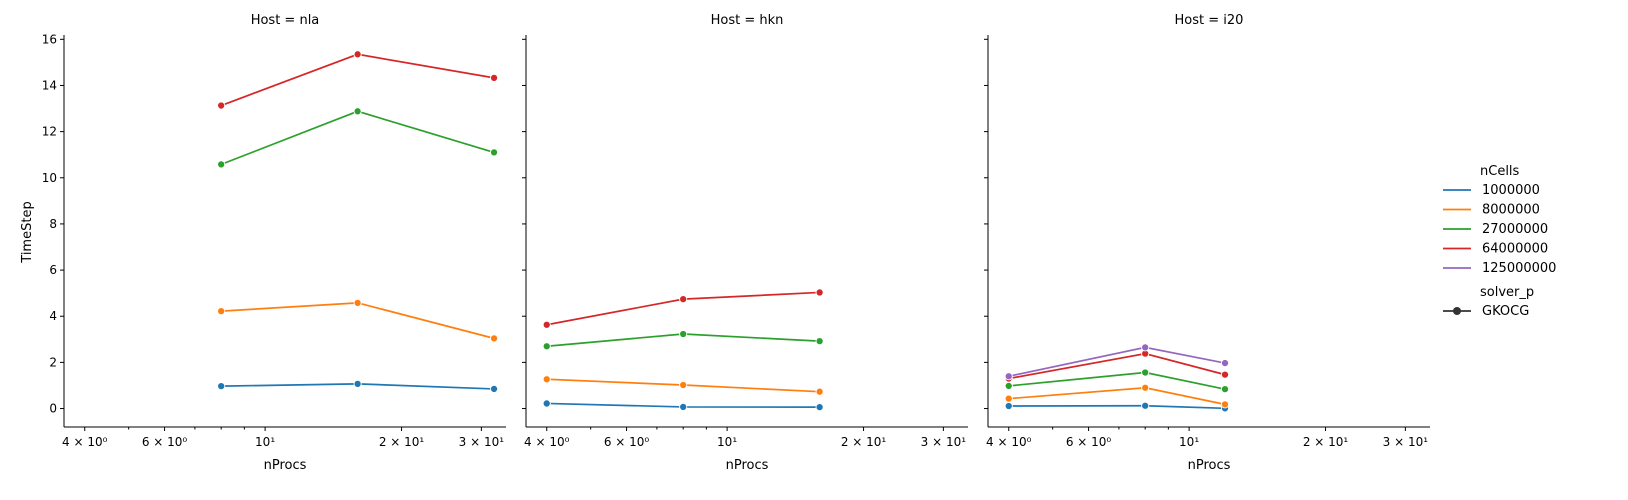  I want to click on y-tick-label: 4, so click(53, 316).